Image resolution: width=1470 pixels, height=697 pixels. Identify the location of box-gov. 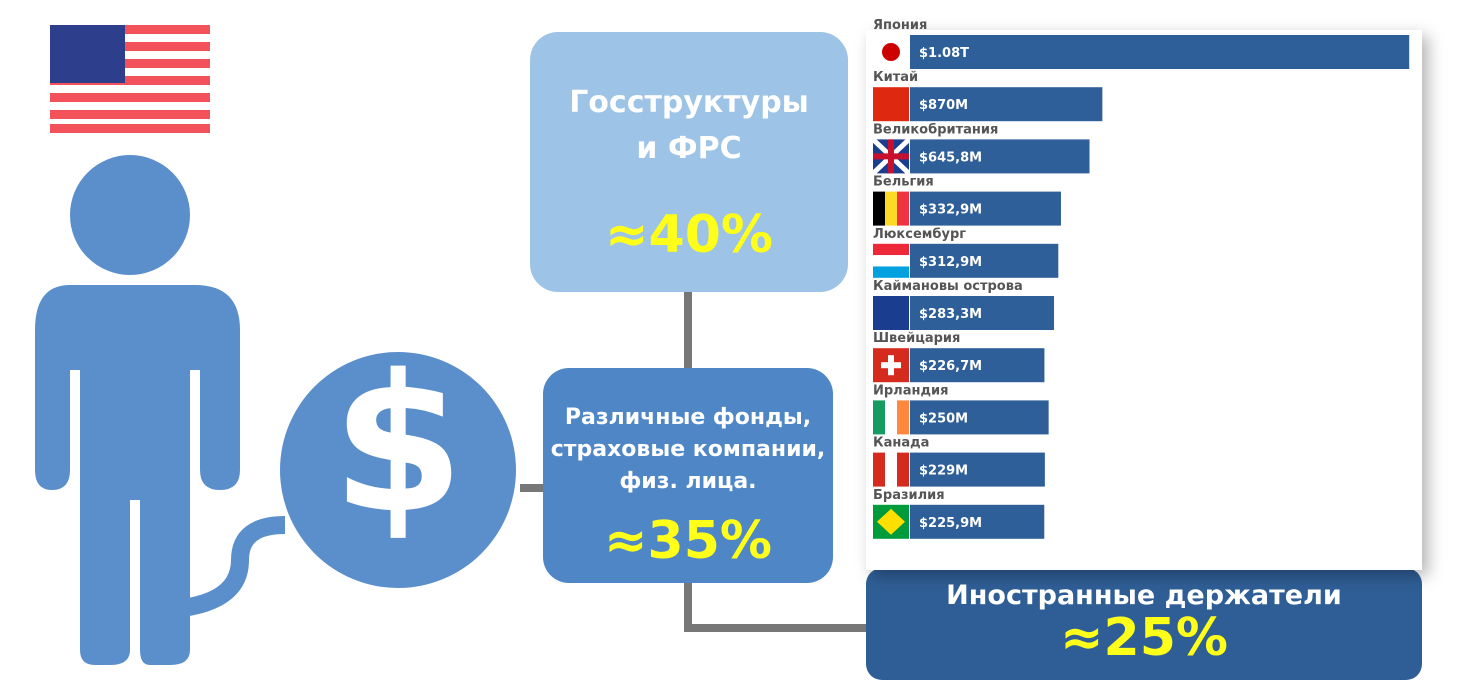
(689, 162).